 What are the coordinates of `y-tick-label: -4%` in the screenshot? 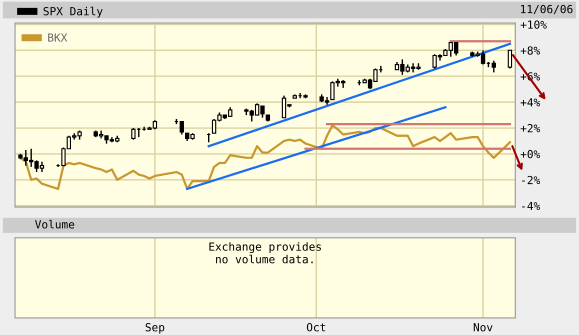 It's located at (531, 206).